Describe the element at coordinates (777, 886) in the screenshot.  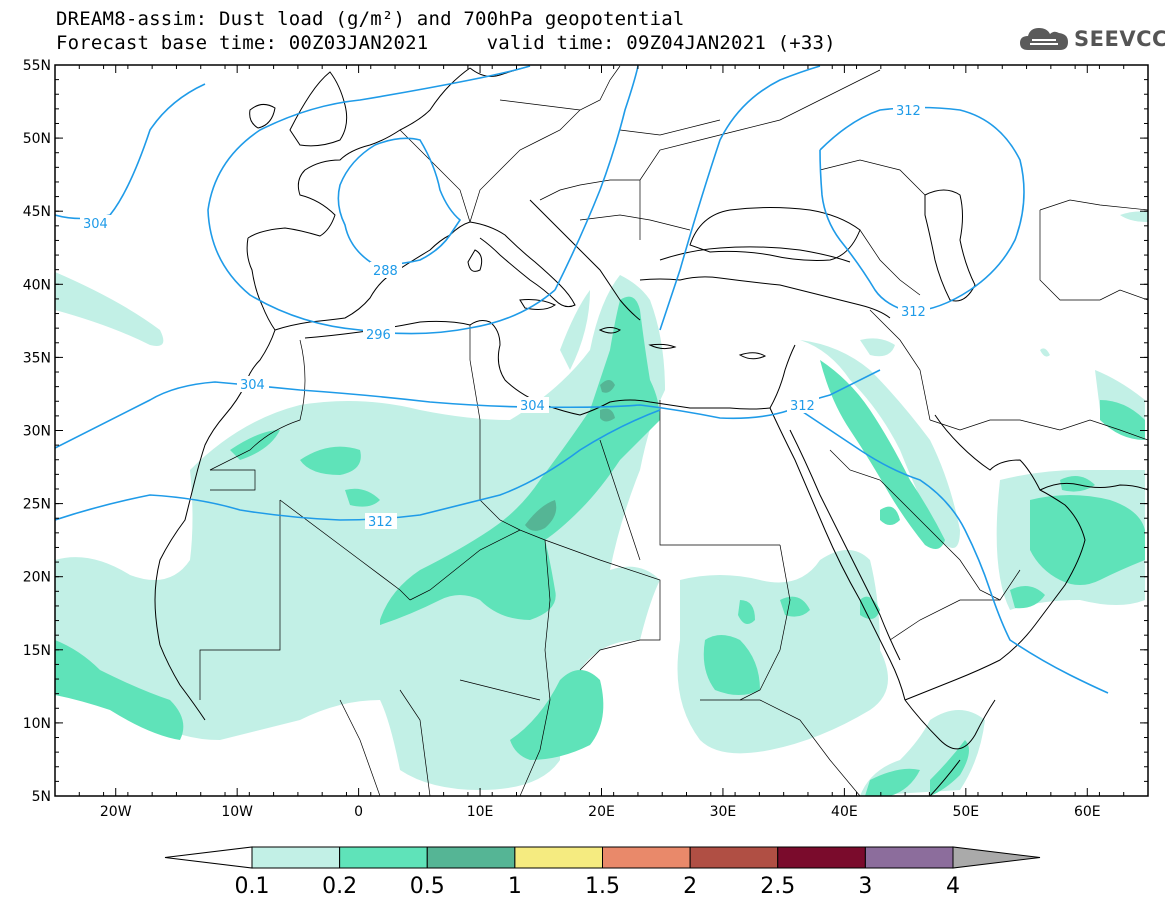
I see `colorbar-label: 2.5` at that location.